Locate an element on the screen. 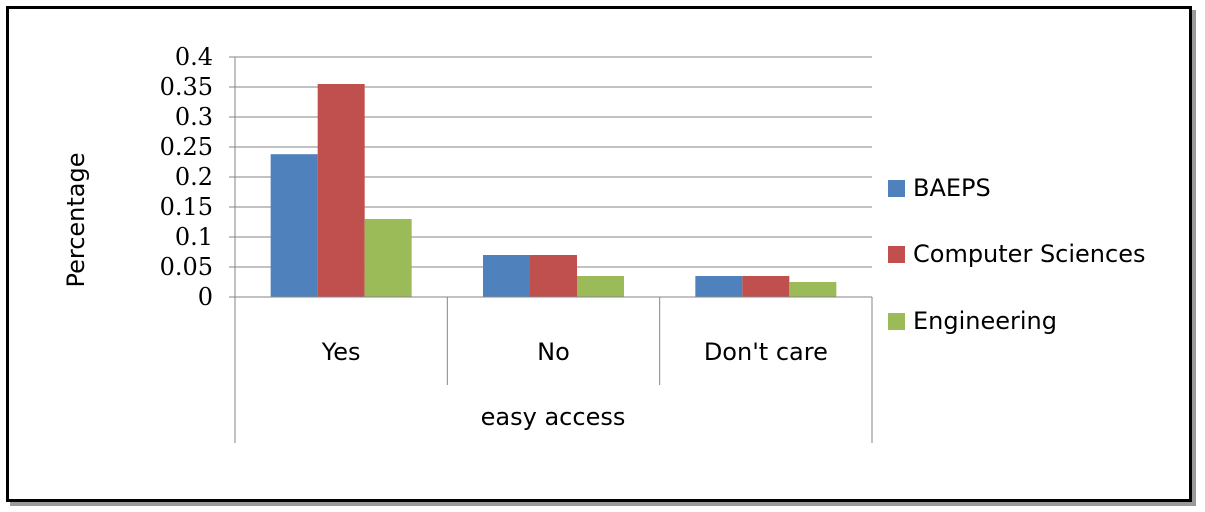 The height and width of the screenshot is (512, 1205). y-tick-label: 0.05 is located at coordinates (186, 267).